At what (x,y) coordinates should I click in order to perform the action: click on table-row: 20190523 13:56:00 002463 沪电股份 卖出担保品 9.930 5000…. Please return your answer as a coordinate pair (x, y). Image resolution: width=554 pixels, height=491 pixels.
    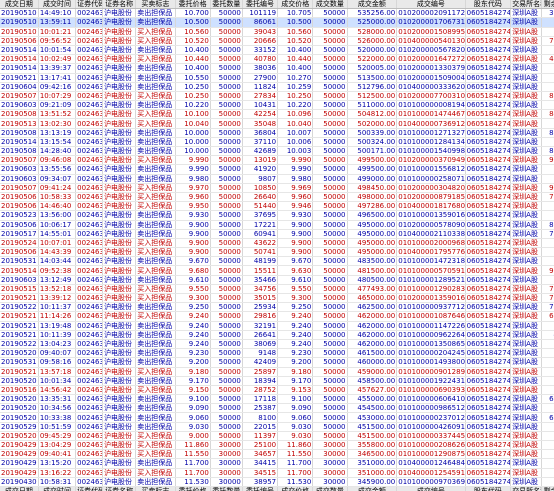
    Looking at the image, I should click on (277, 215).